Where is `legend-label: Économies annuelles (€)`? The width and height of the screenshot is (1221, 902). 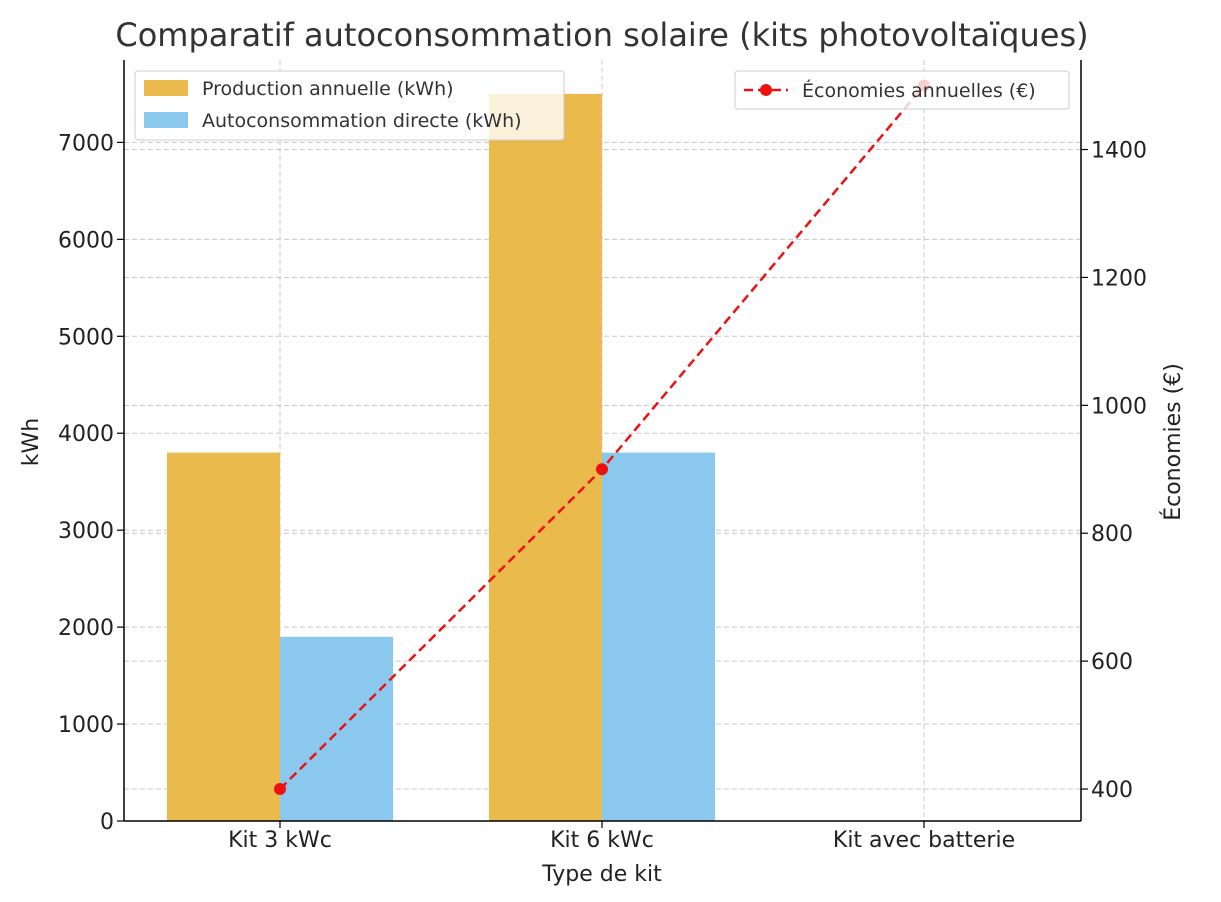
legend-label: Économies annuelles (€) is located at coordinates (919, 90).